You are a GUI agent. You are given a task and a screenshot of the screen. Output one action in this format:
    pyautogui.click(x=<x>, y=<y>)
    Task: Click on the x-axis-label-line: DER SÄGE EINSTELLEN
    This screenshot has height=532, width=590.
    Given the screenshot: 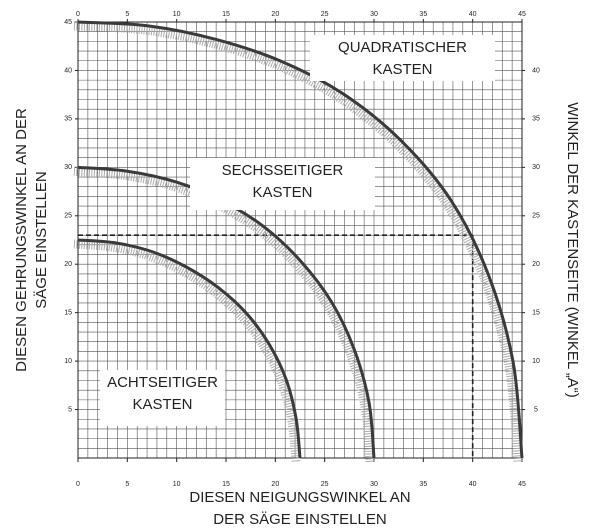 What is the action you would take?
    pyautogui.click(x=299, y=519)
    